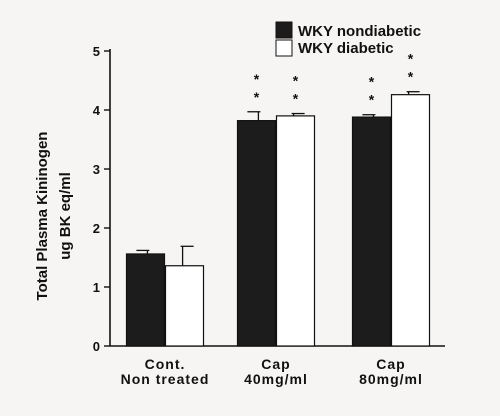 This screenshot has height=416, width=500. Describe the element at coordinates (165, 364) in the screenshot. I see `category-label: Cont.` at that location.